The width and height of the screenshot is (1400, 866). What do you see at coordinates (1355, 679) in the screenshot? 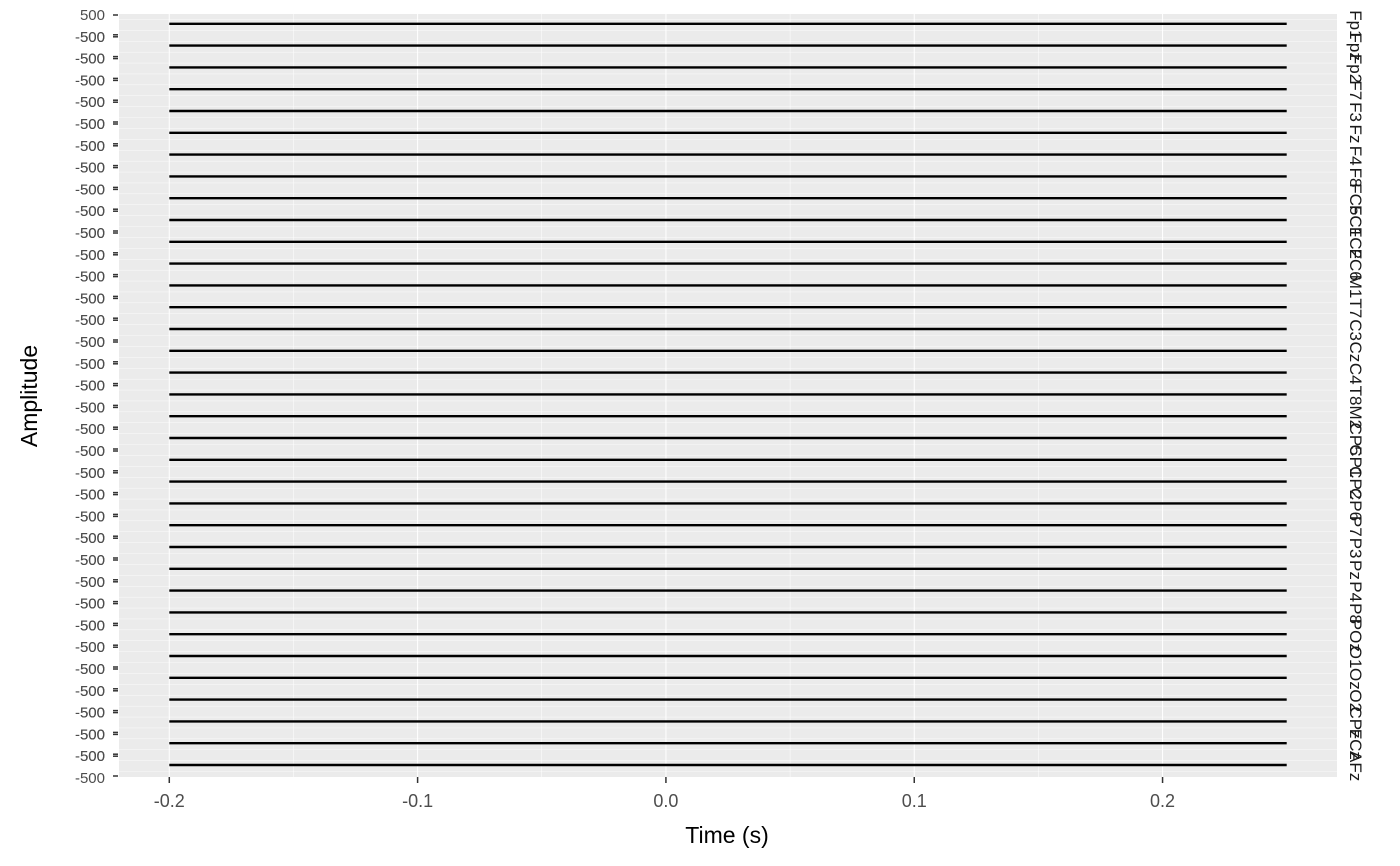
I see `strip-label-oz: Oz` at bounding box center [1355, 679].